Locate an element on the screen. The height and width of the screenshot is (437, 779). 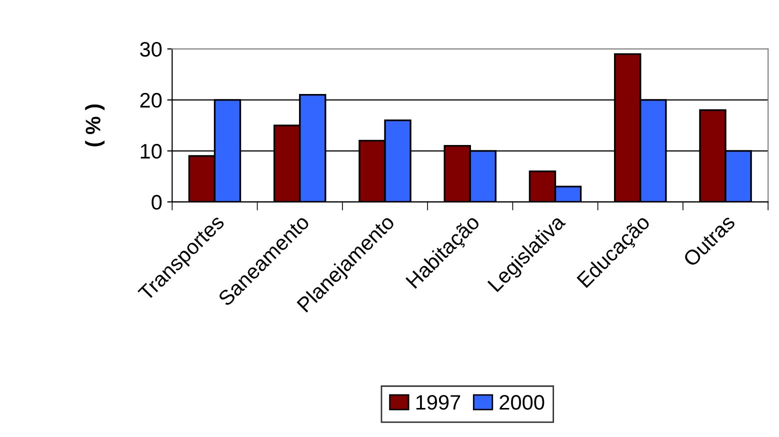
y-axis-title: ( % ) is located at coordinates (95, 125).